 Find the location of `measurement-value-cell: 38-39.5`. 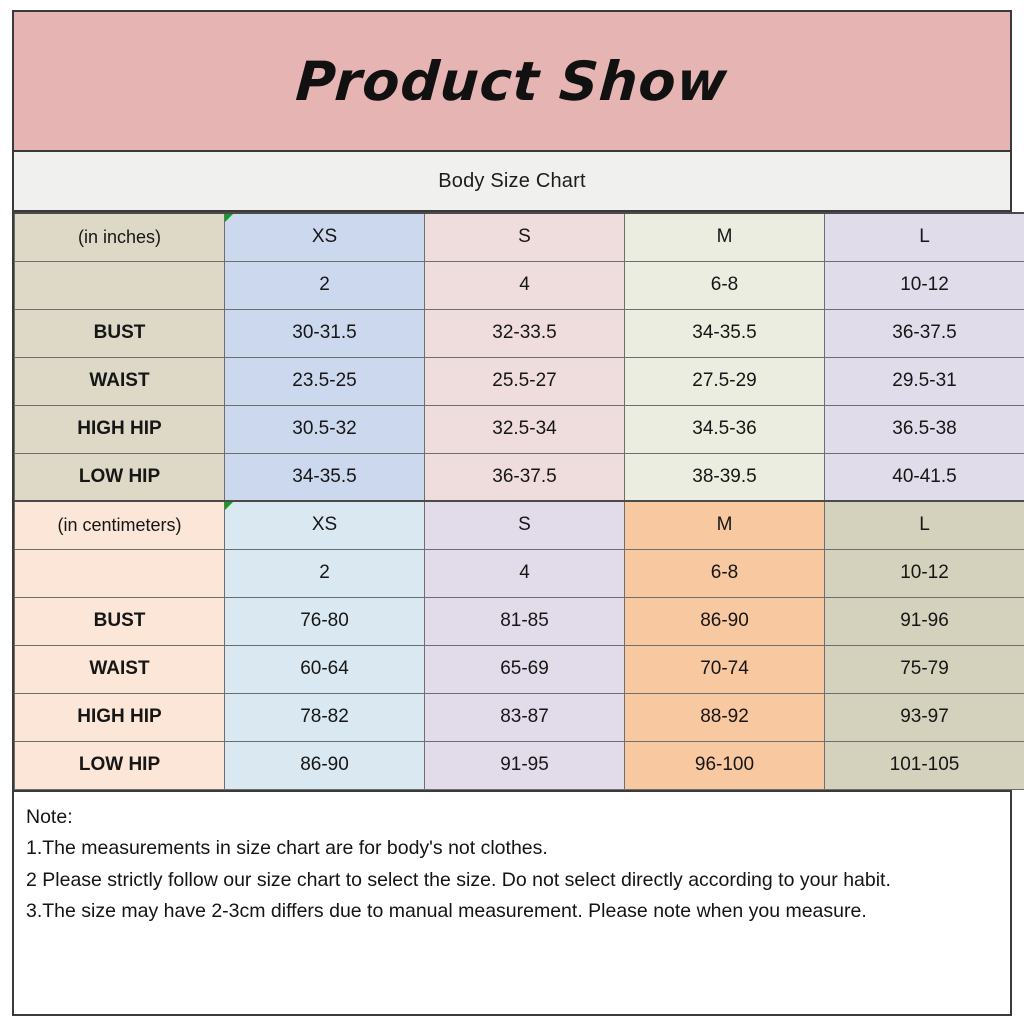

measurement-value-cell: 38-39.5 is located at coordinates (724, 477).